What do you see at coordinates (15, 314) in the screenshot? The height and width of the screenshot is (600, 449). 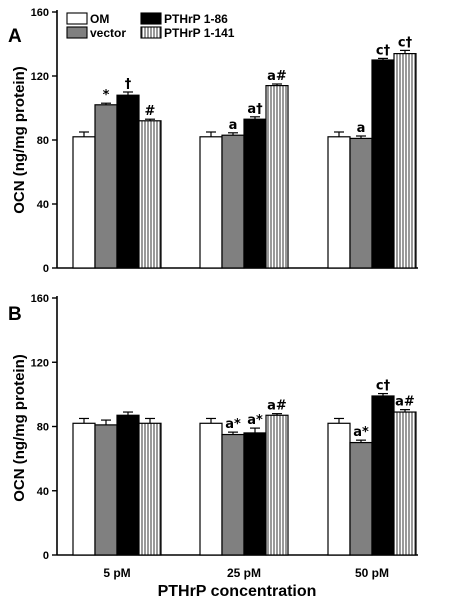 I see `panel-label: B` at bounding box center [15, 314].